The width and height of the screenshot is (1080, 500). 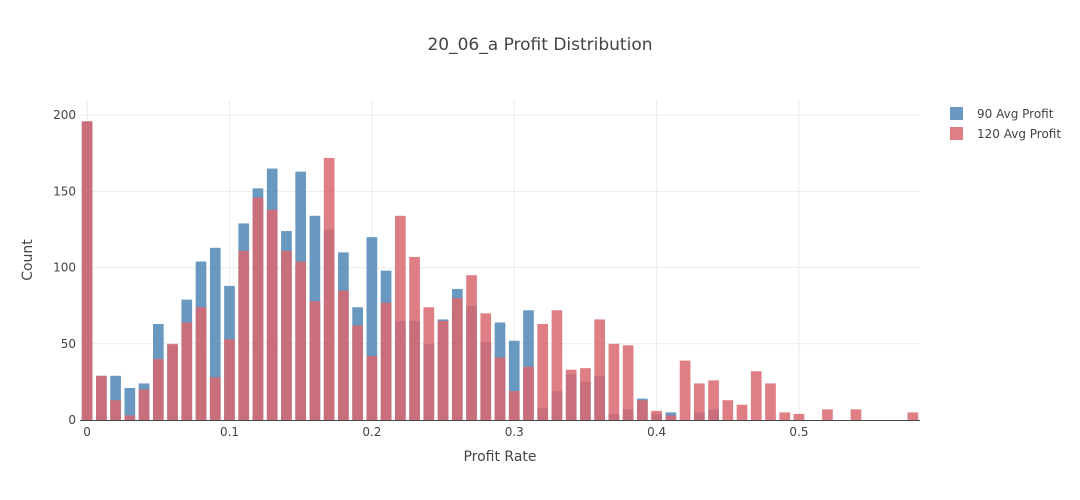 I want to click on x-tick-label: 0, so click(x=87, y=432).